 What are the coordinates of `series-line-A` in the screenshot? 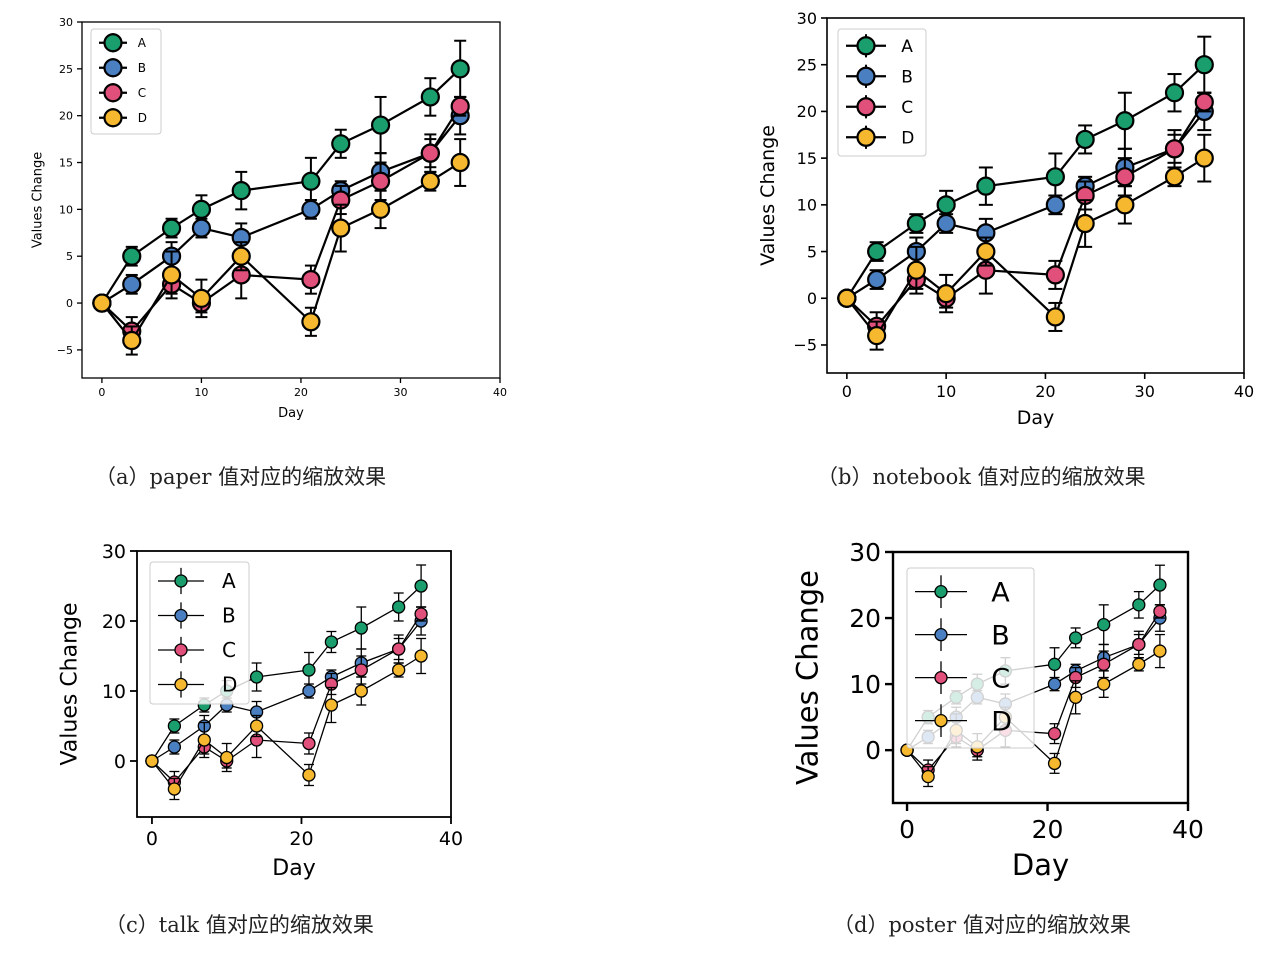 It's located at (1025, 181).